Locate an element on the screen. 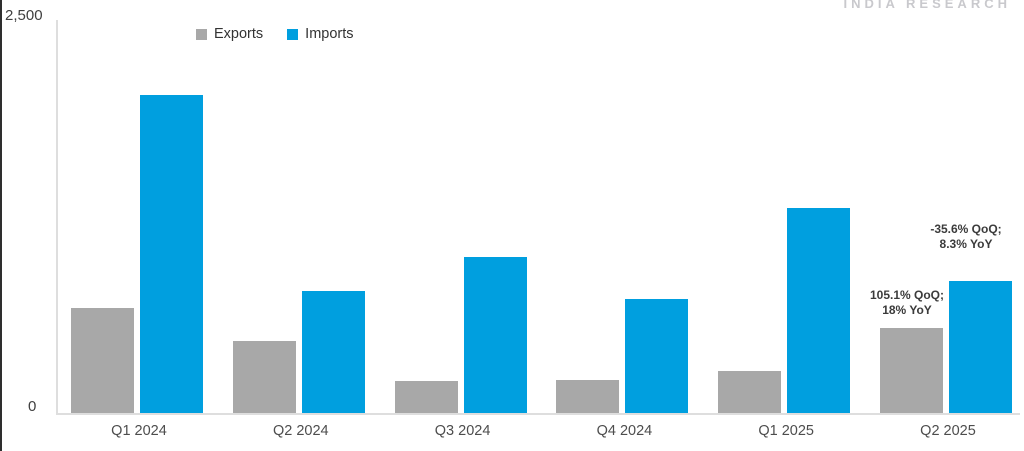  x-tick-q3-2024: Q3 2024 is located at coordinates (462, 431).